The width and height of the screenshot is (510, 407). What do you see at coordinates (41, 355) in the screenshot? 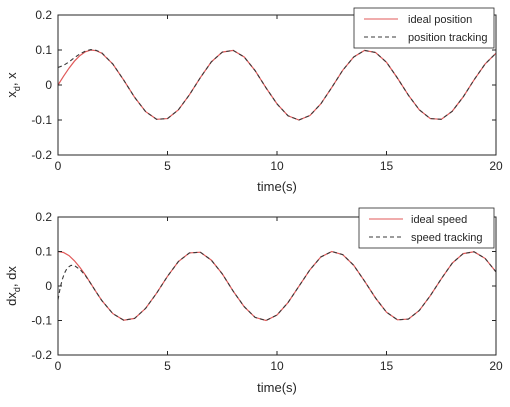
I see `speed-y-tick-label: -0.2` at bounding box center [41, 355].